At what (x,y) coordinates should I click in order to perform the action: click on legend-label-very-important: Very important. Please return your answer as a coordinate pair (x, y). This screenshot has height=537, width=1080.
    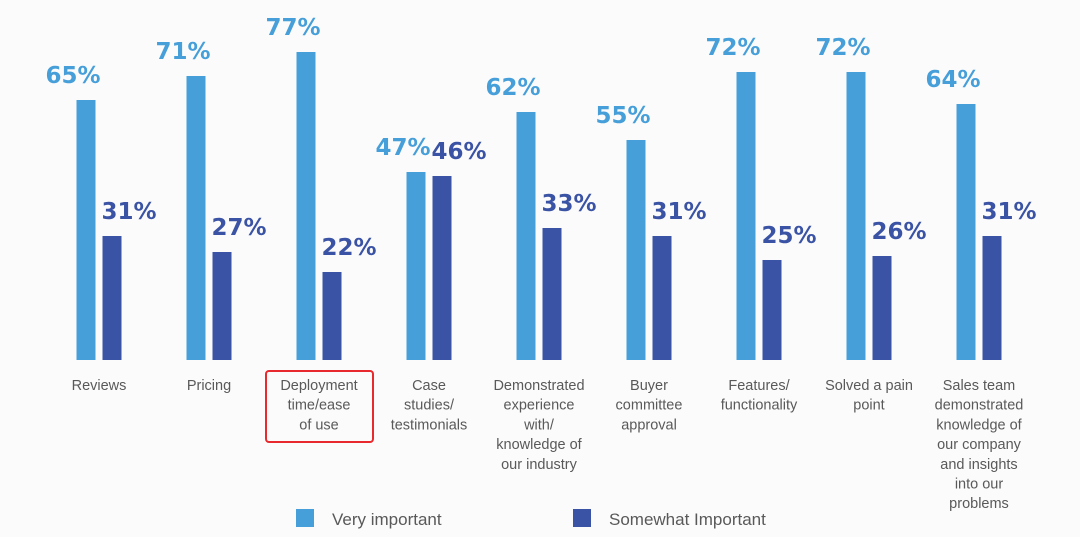
    Looking at the image, I should click on (387, 519).